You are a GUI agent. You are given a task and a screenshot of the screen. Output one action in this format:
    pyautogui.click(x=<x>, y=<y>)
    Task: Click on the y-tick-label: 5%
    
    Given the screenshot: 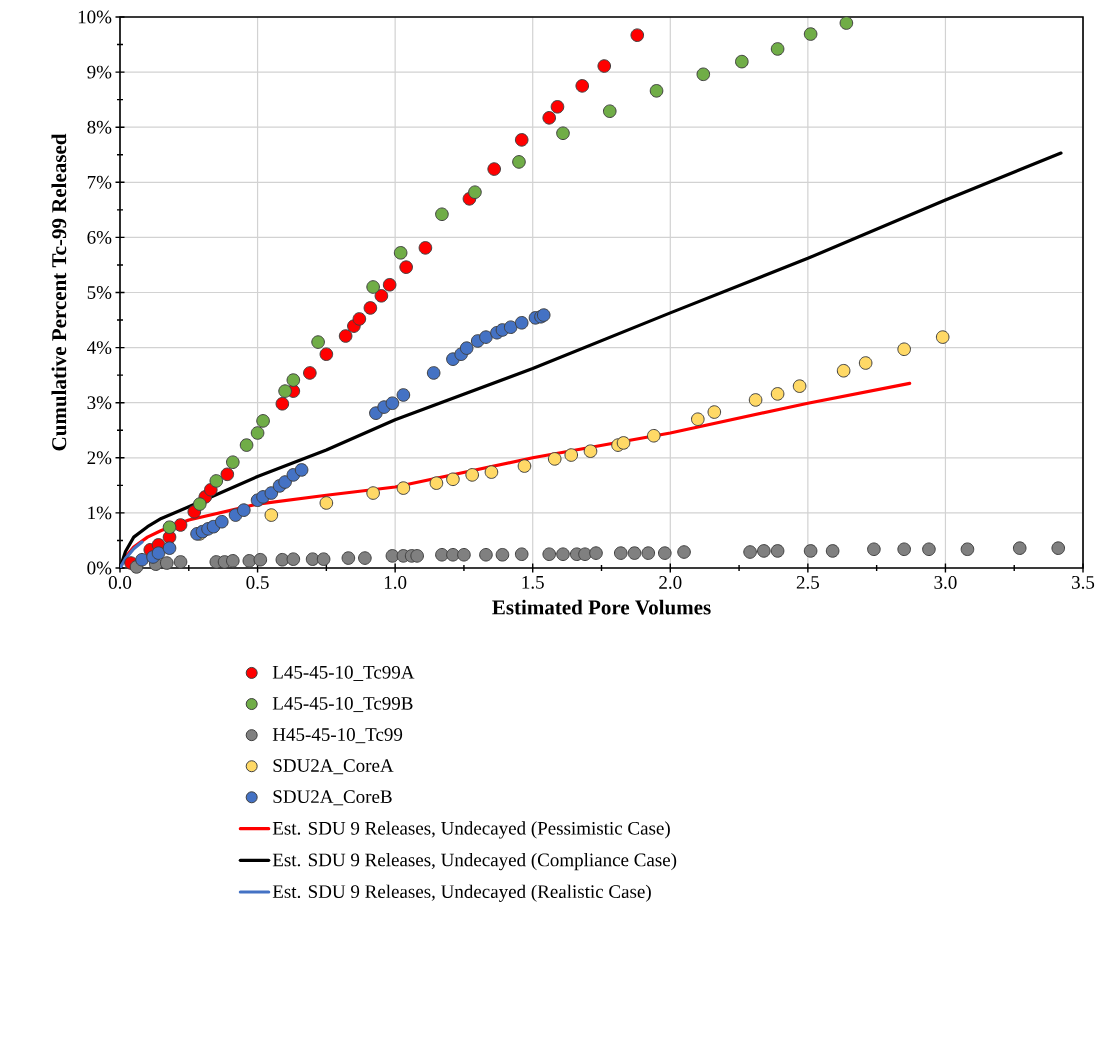 What is the action you would take?
    pyautogui.click(x=99, y=292)
    